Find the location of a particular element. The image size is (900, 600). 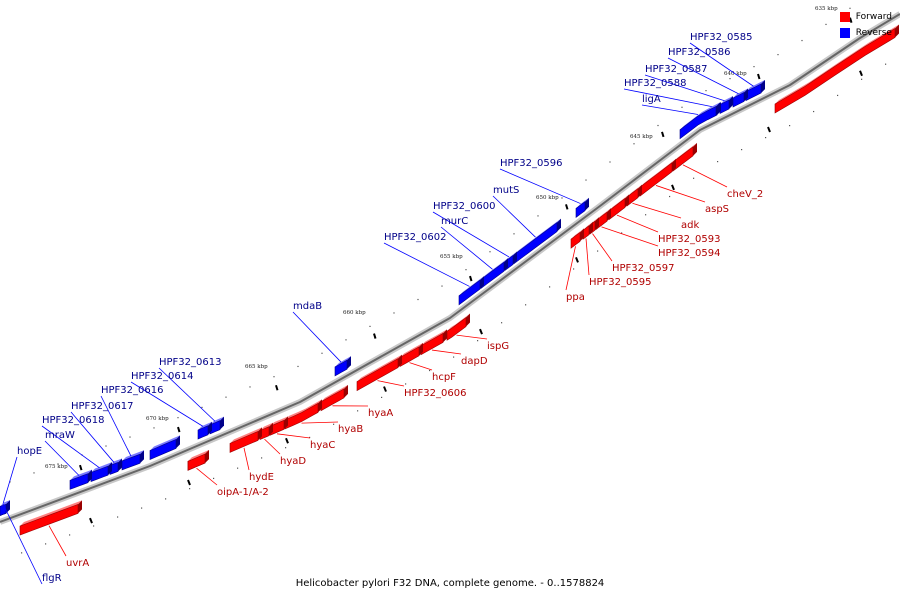

gene-box-mutS is located at coordinates (537, 241).